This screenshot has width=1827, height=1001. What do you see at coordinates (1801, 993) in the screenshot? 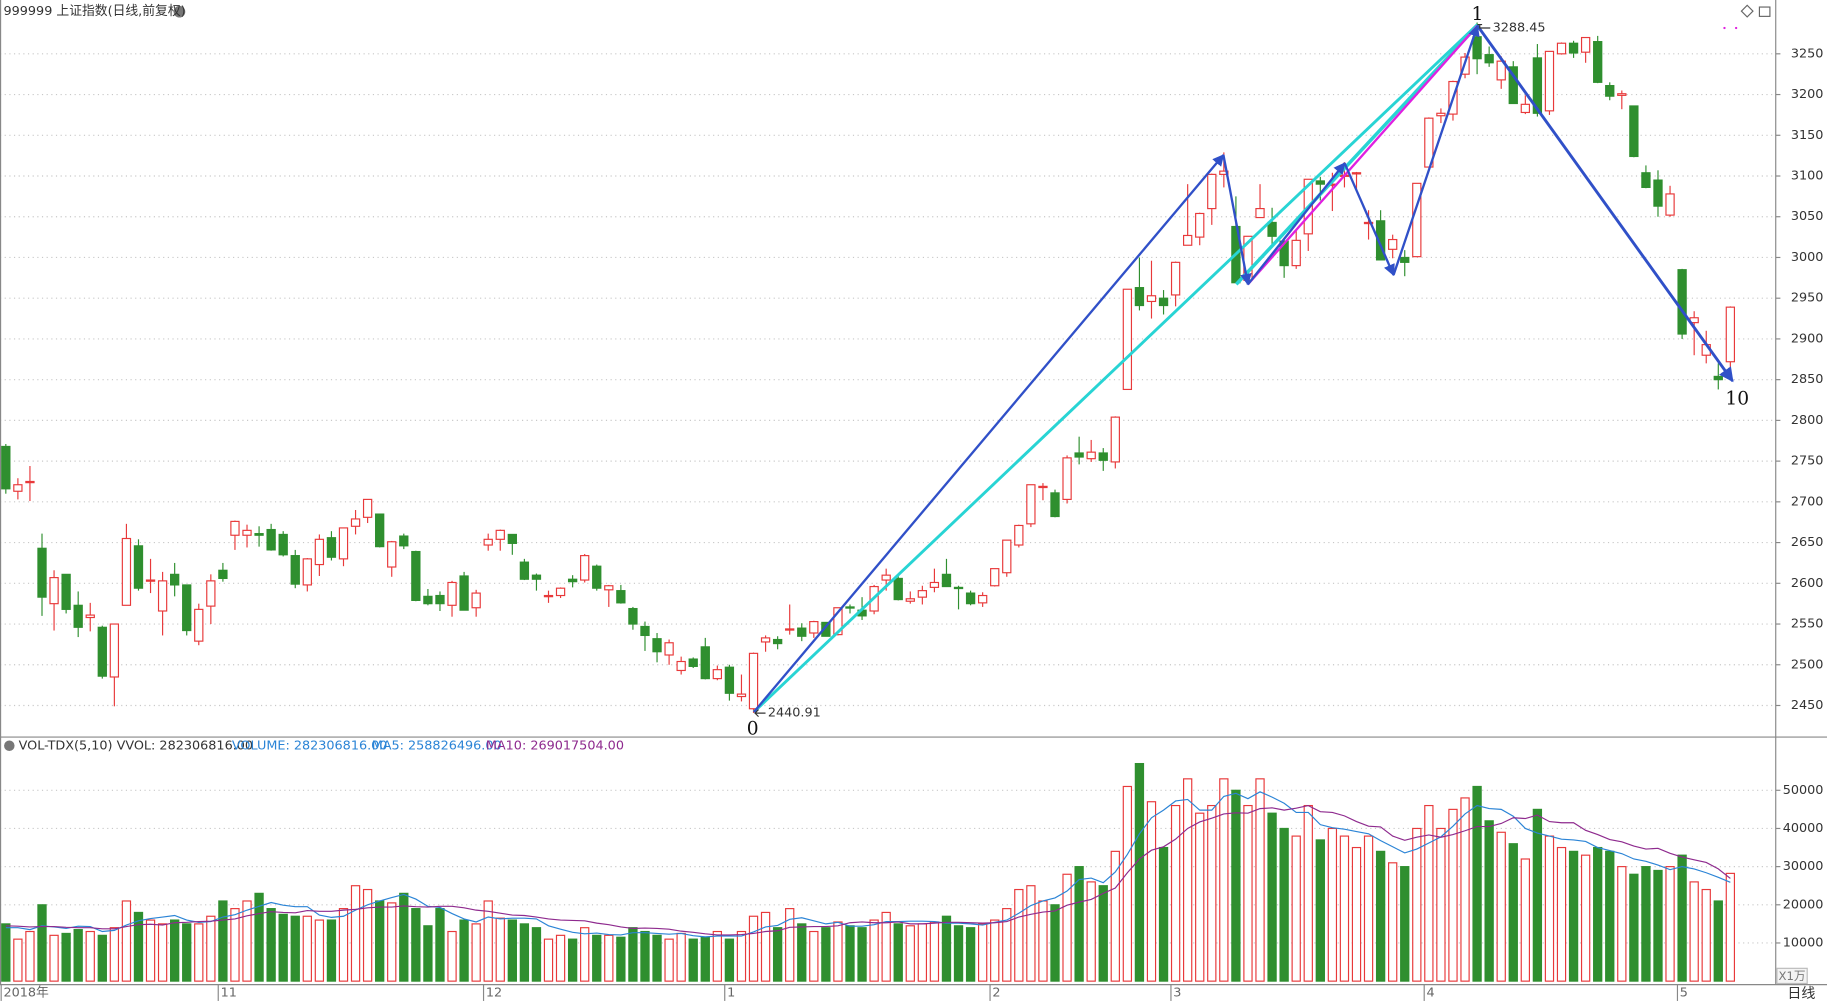
I see `period-tab: 日线` at bounding box center [1801, 993].